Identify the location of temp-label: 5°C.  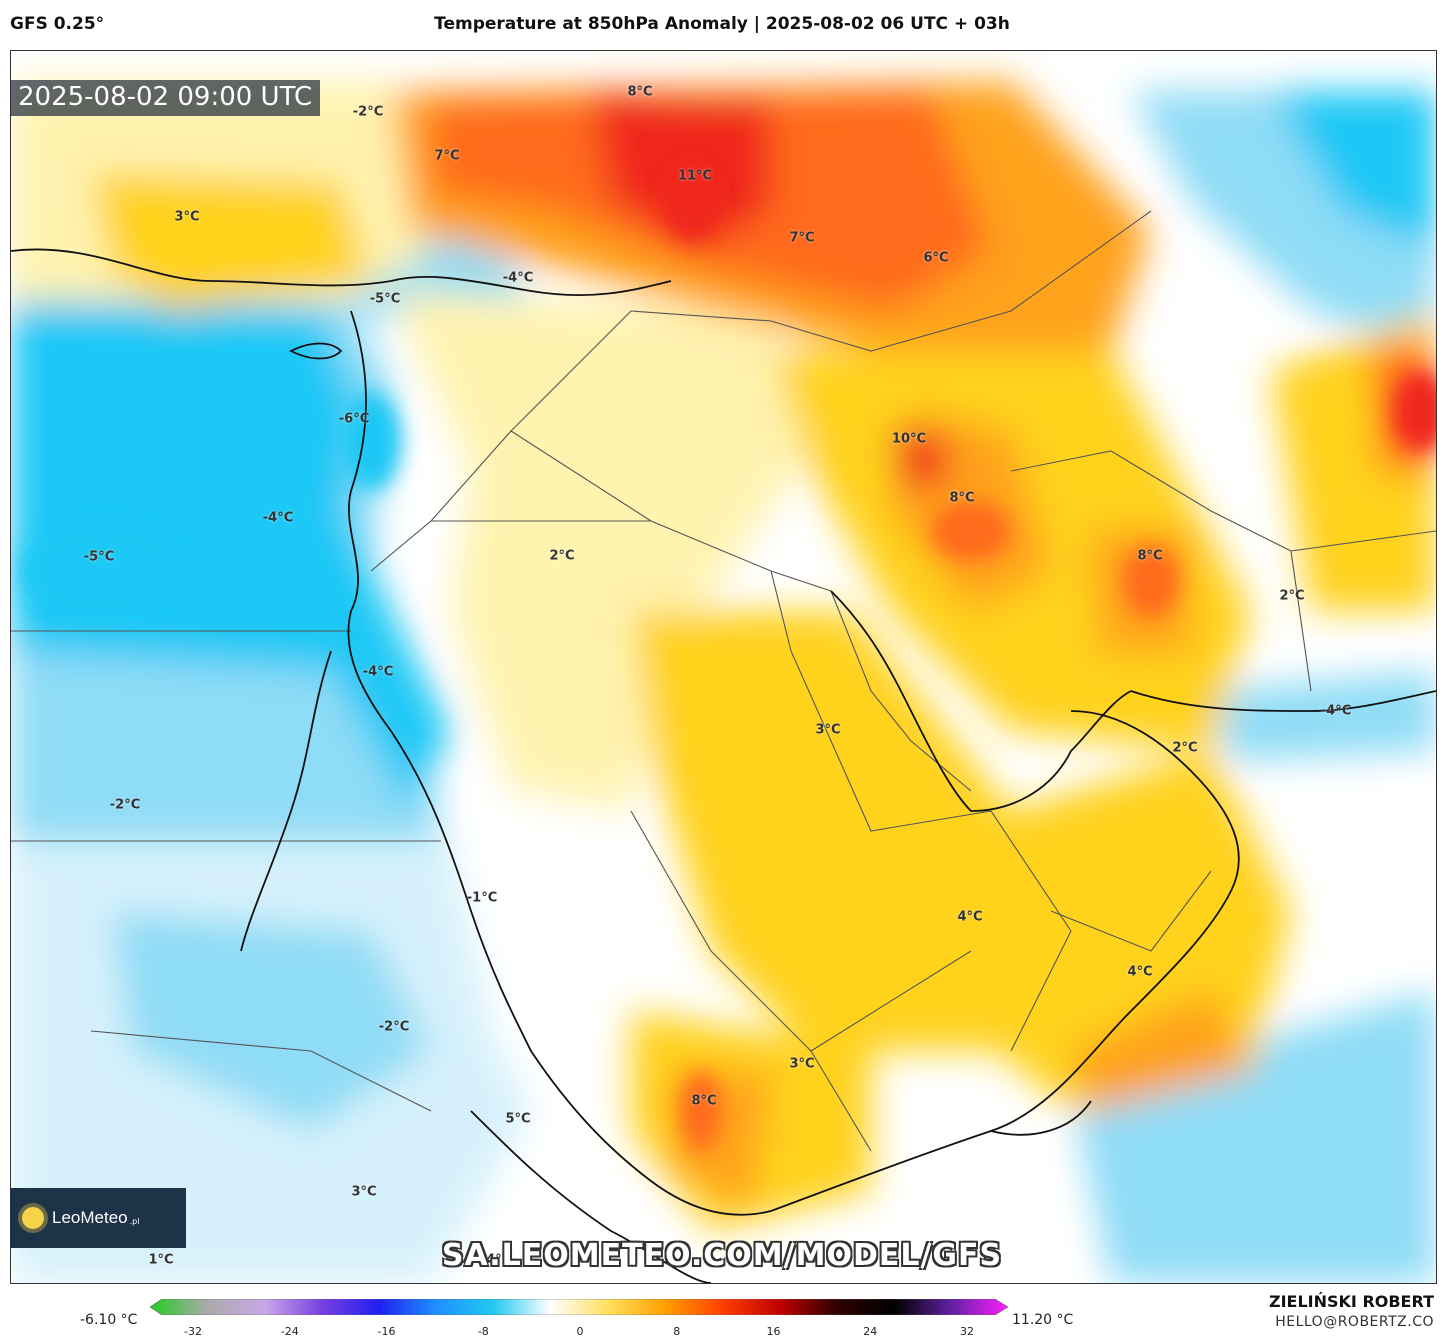
(518, 1119).